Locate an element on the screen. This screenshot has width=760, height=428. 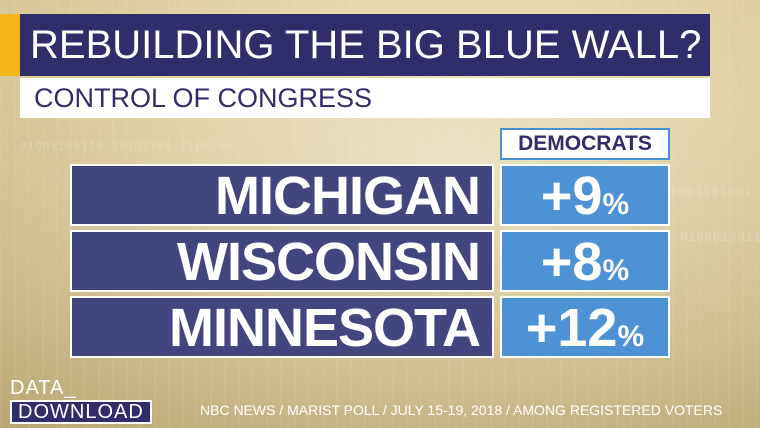
margin-value: +12% is located at coordinates (585, 327).